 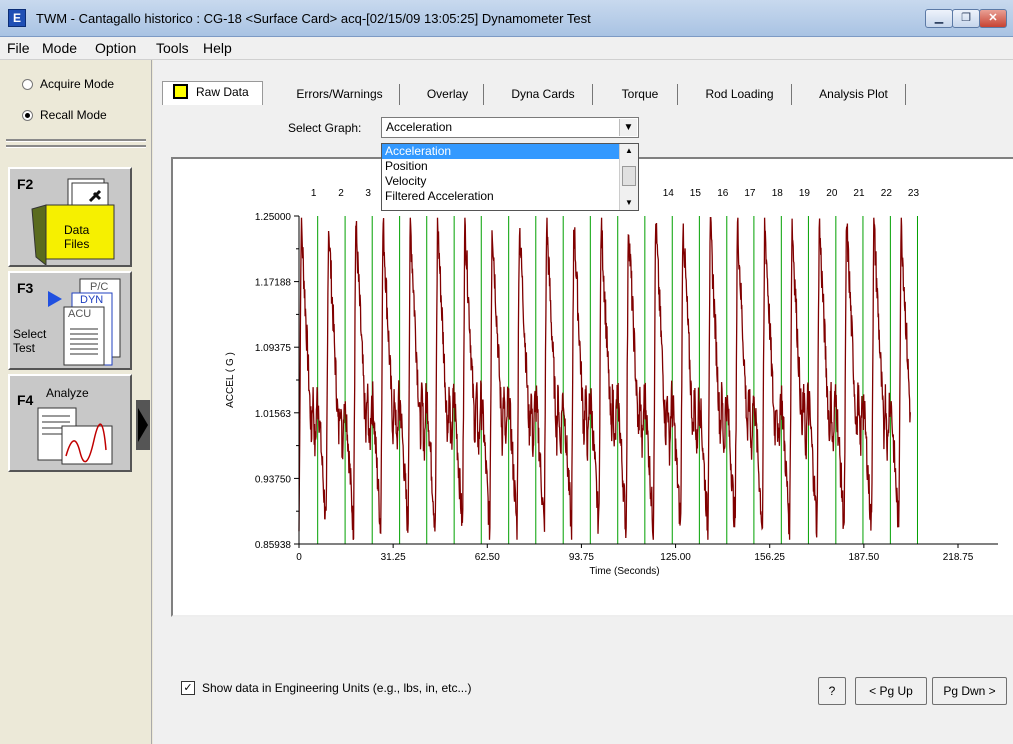 I want to click on x-tick-label: 125.00, so click(x=675, y=557).